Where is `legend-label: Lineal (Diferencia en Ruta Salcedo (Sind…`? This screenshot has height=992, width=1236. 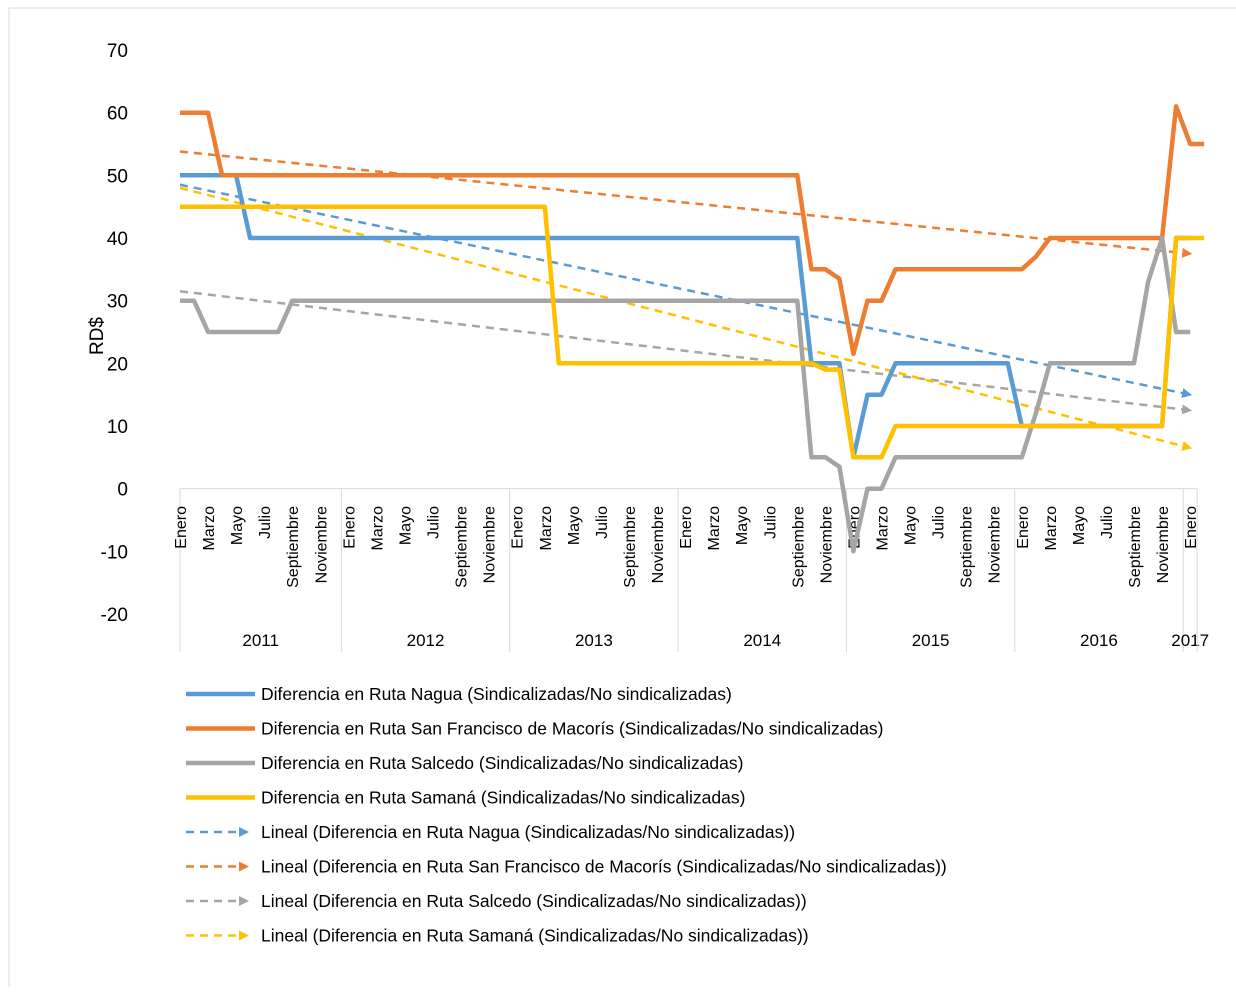 legend-label: Lineal (Diferencia en Ruta Salcedo (Sind… is located at coordinates (534, 901).